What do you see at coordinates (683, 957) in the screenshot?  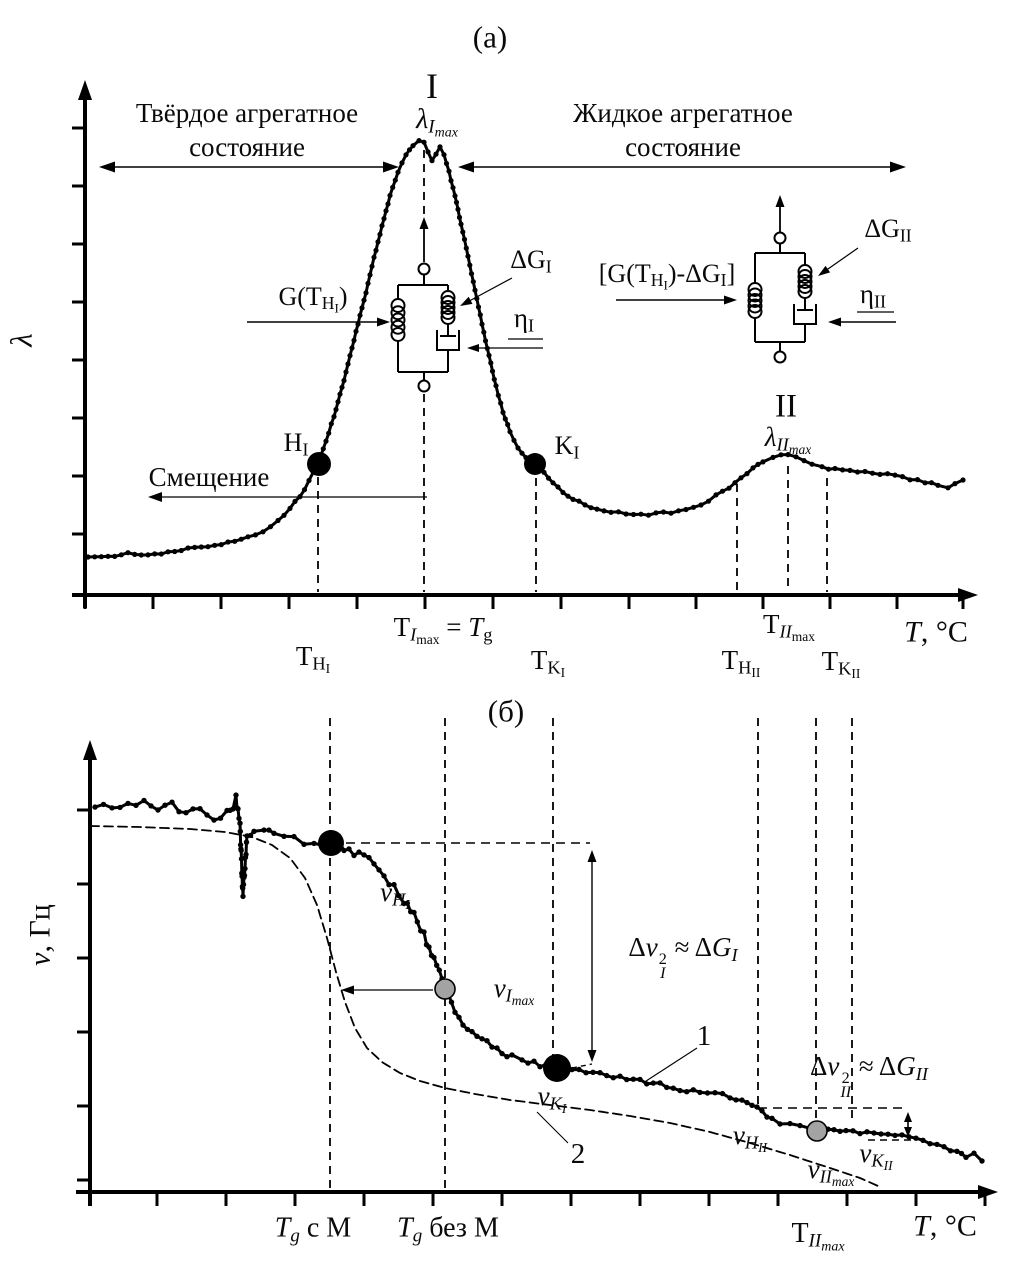 I see `label-delta-nu-I-approx: Δν 2 I ≈ ΔGI` at bounding box center [683, 957].